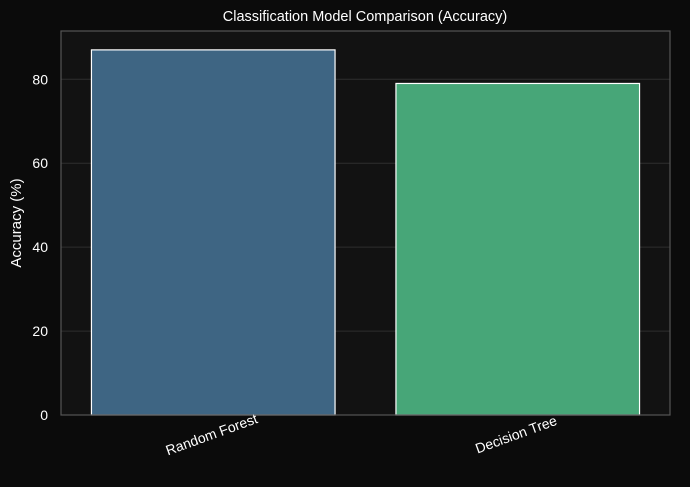 This screenshot has height=487, width=690. I want to click on y-tick-label: 60, so click(40, 163).